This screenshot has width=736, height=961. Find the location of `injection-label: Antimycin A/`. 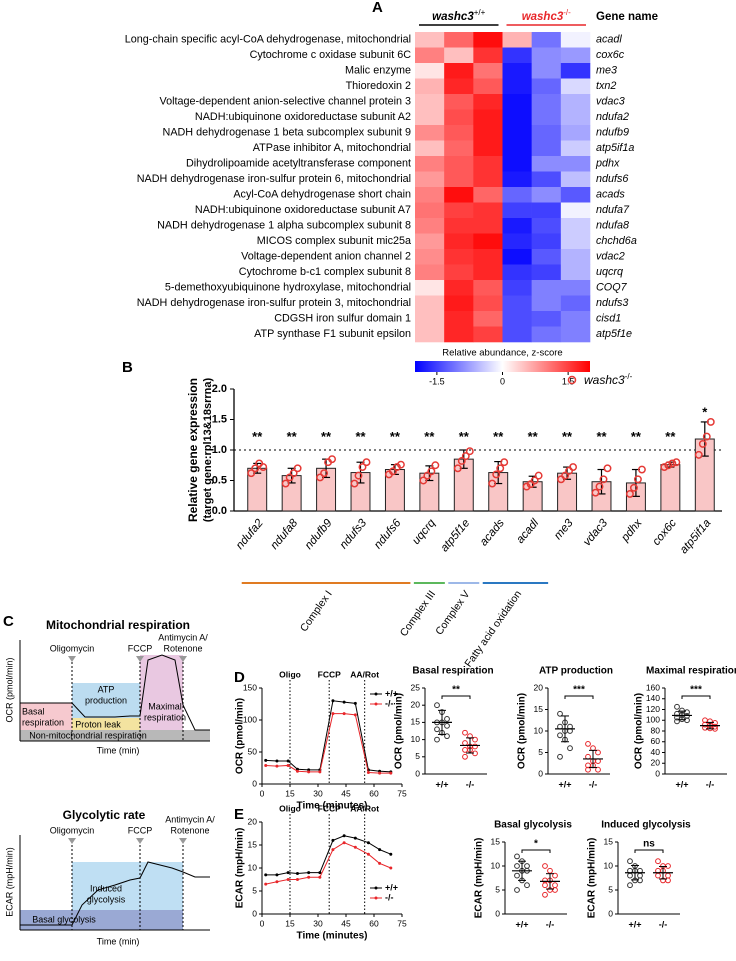

injection-label: Antimycin A/ is located at coordinates (183, 637).